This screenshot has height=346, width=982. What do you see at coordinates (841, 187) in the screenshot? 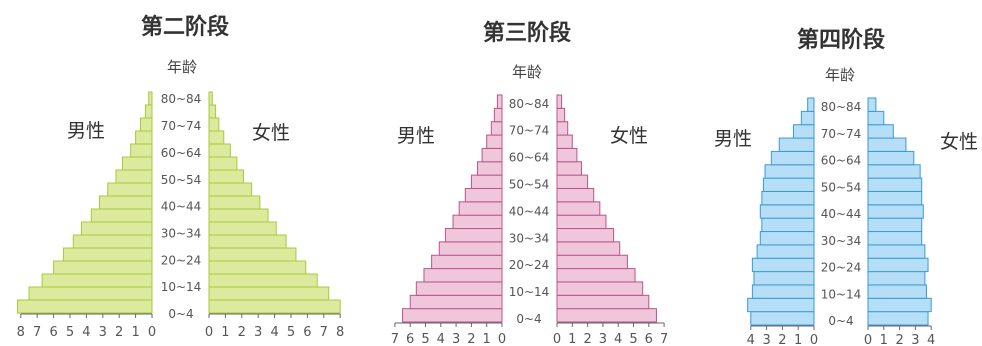
I see `age-tick-label: 50~54` at bounding box center [841, 187].